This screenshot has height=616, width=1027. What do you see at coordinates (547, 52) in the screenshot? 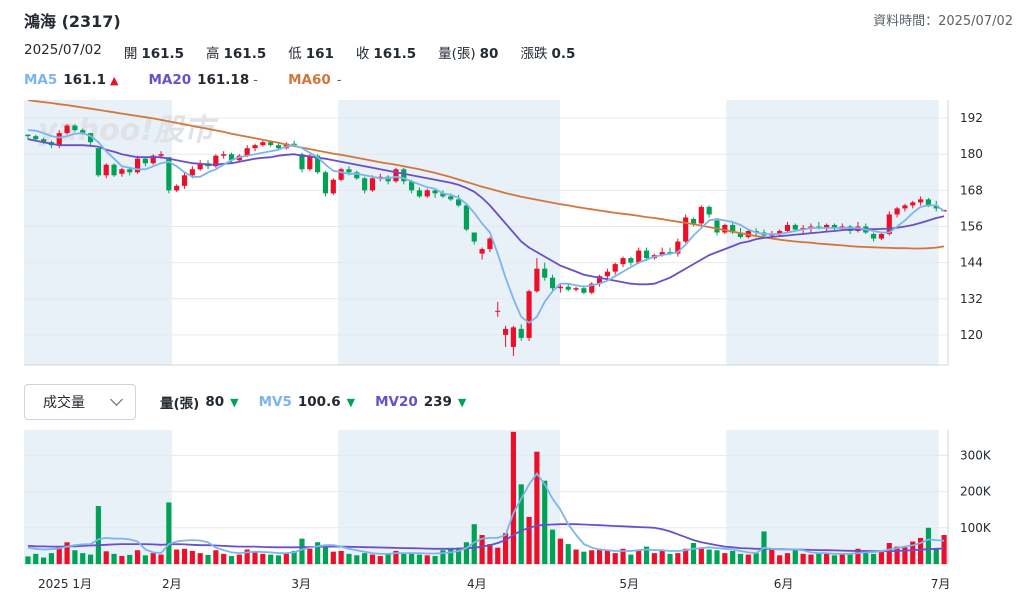
I see `quote-change: 漲跌 0.5` at bounding box center [547, 52].